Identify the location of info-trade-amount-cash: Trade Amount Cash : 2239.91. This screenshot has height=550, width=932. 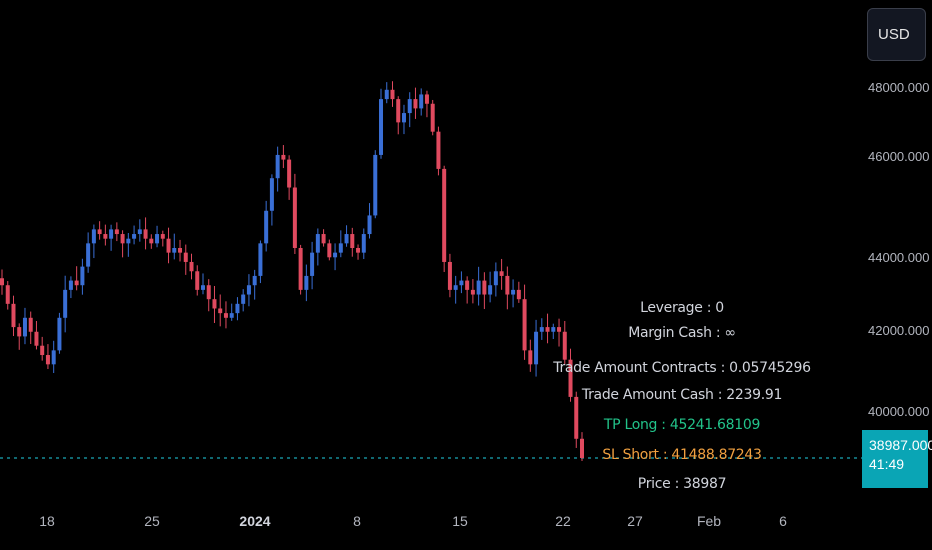
(682, 395).